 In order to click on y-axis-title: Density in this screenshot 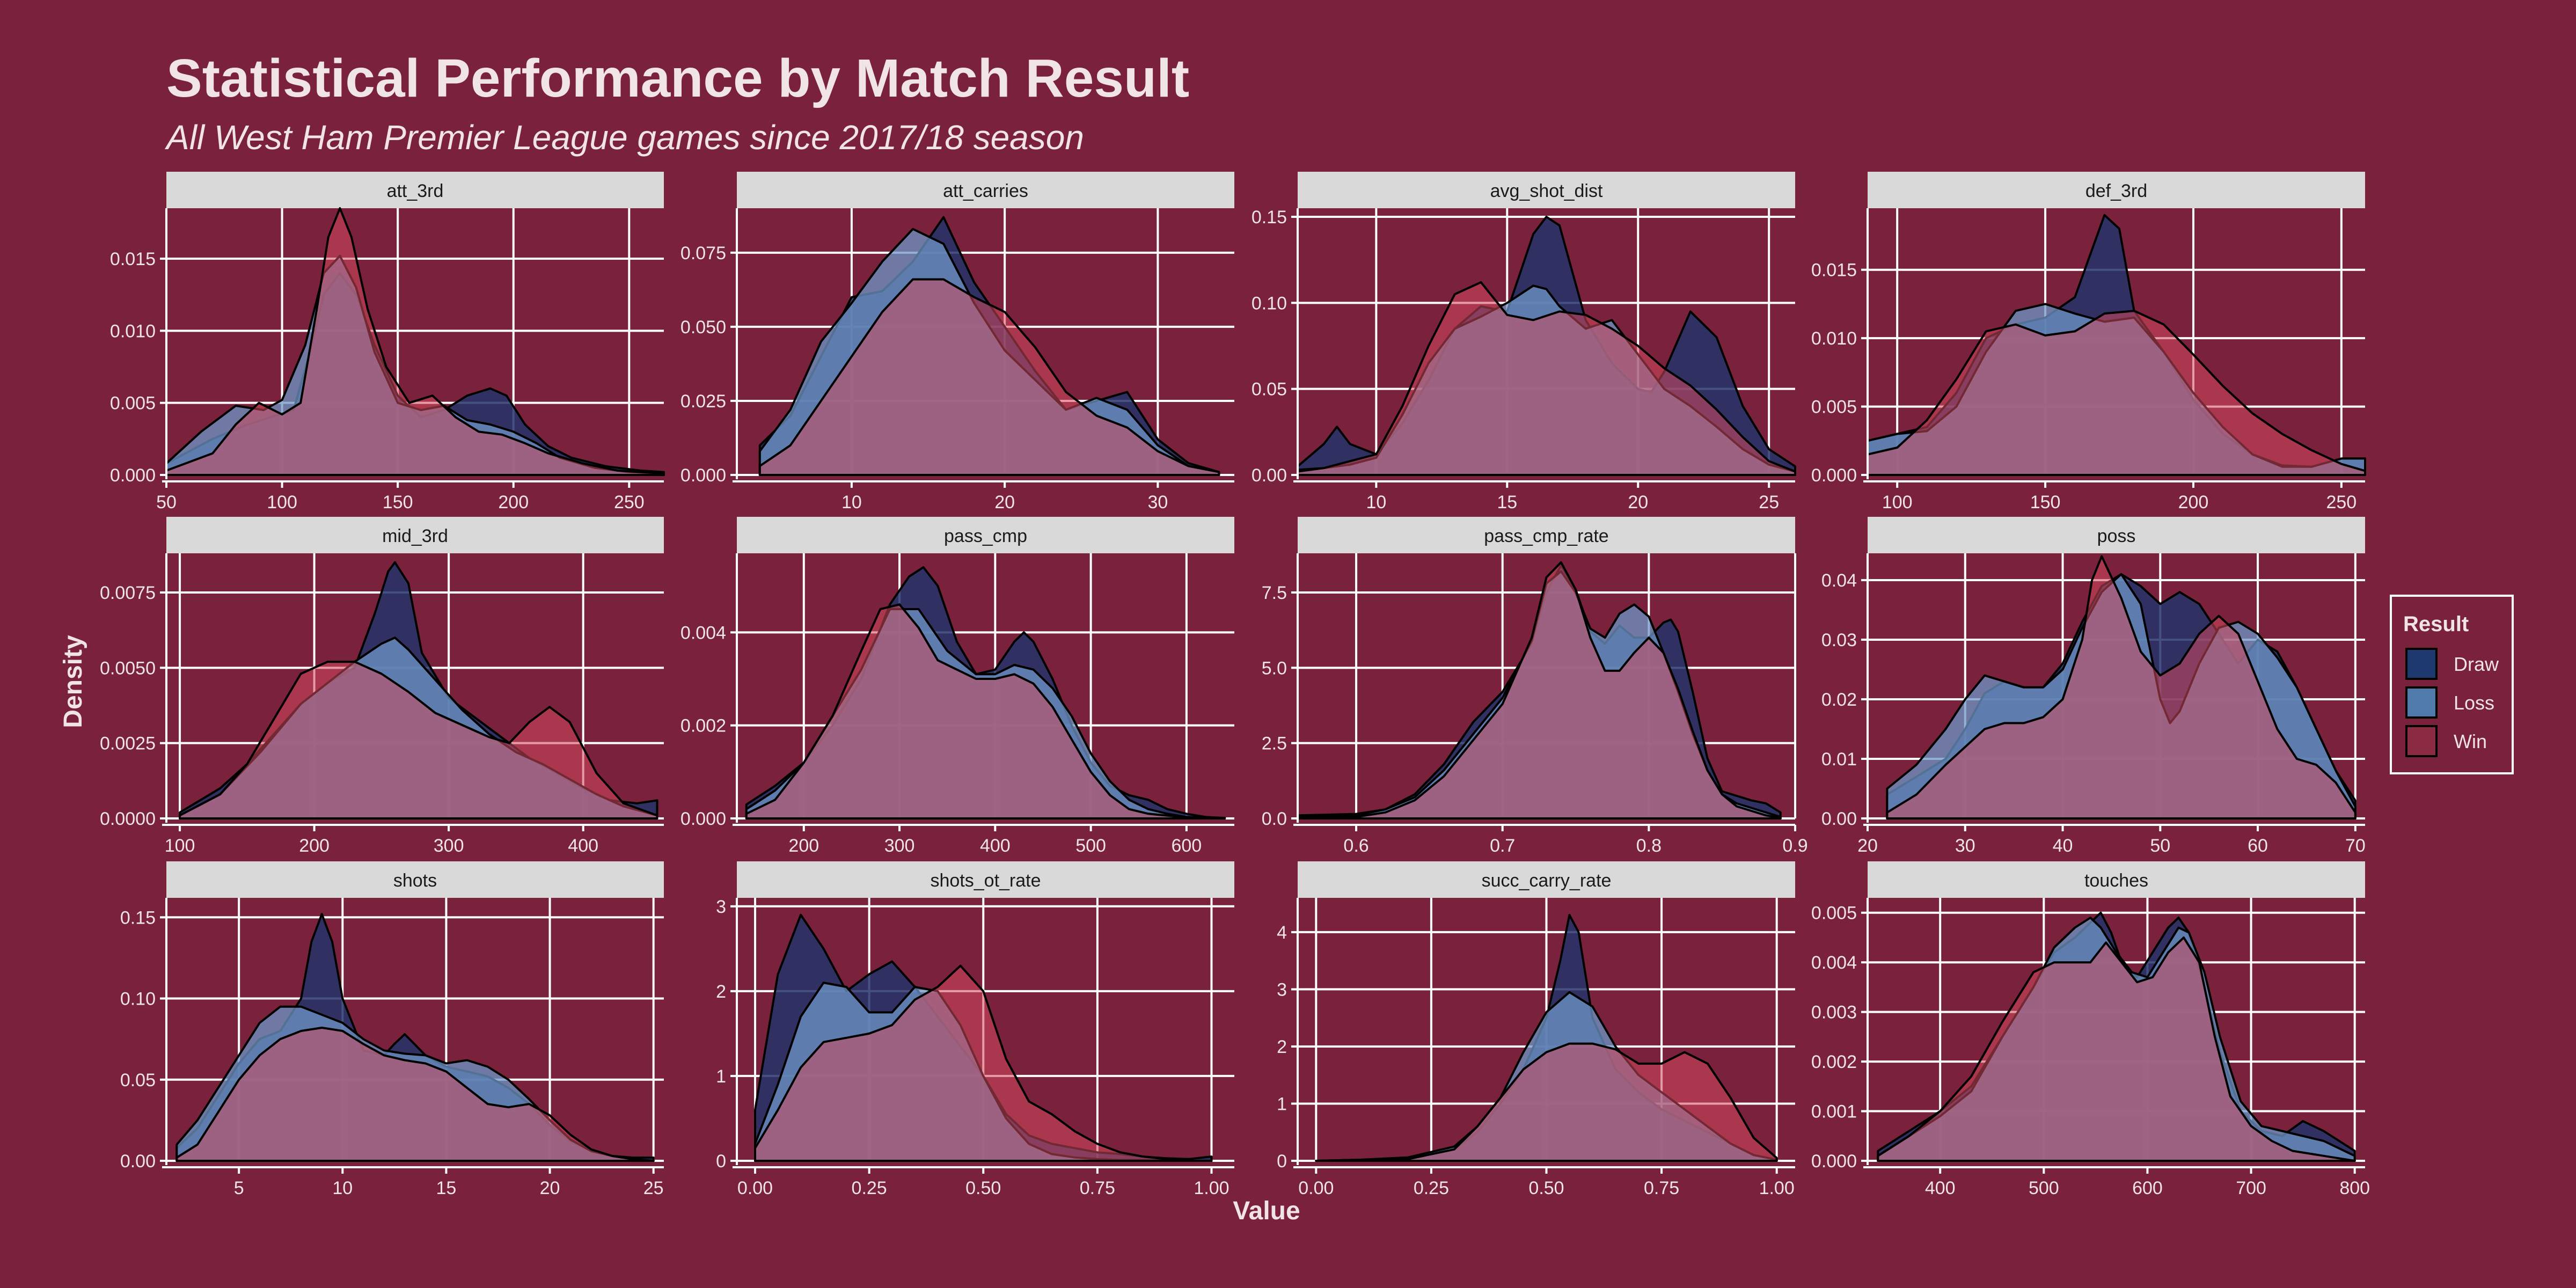, I will do `click(73, 681)`.